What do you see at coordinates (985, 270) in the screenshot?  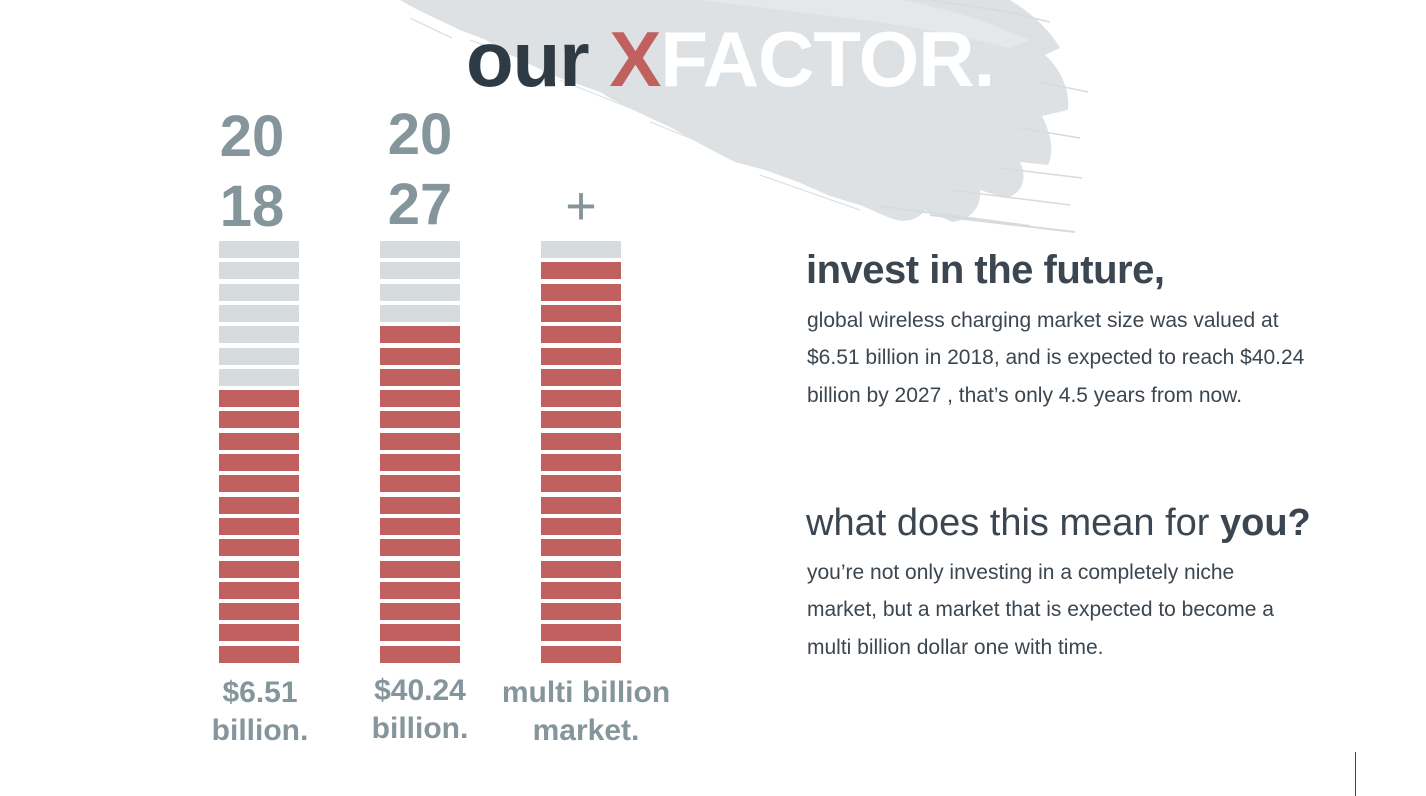 I see `invest-heading: invest in the future,` at bounding box center [985, 270].